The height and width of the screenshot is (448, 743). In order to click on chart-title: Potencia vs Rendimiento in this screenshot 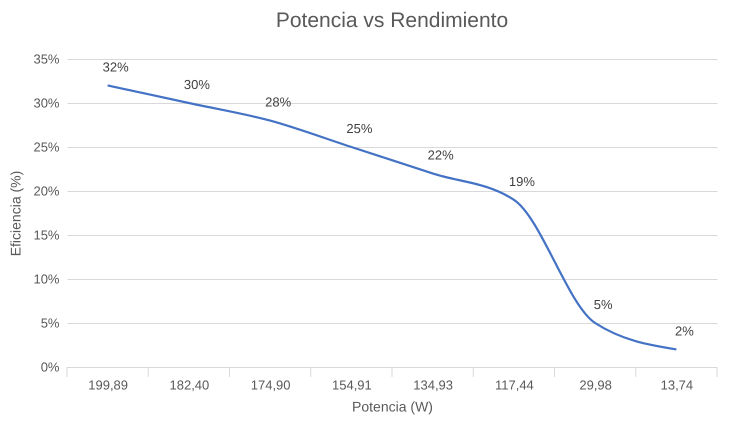, I will do `click(392, 20)`.